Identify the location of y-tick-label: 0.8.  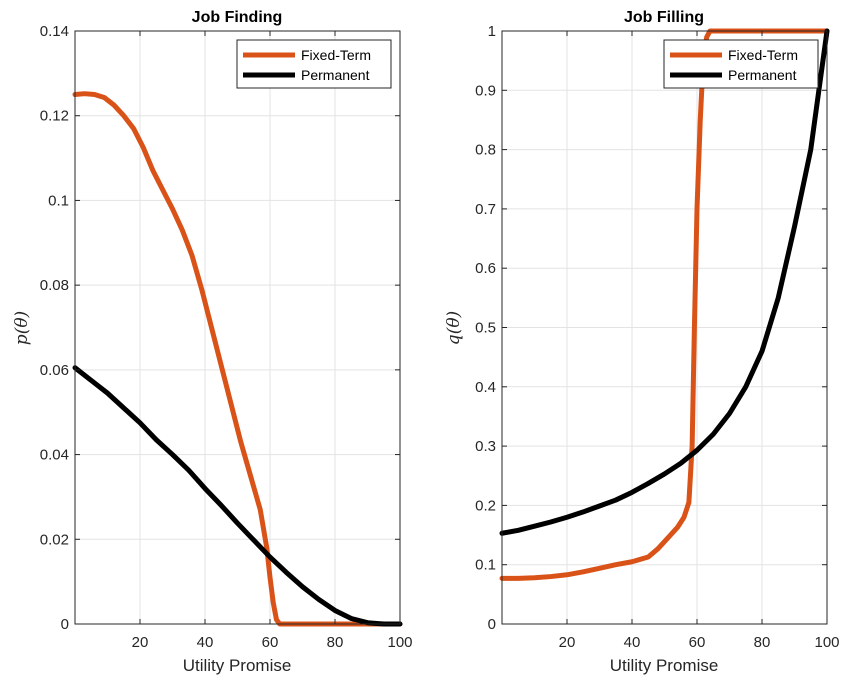
(485, 150).